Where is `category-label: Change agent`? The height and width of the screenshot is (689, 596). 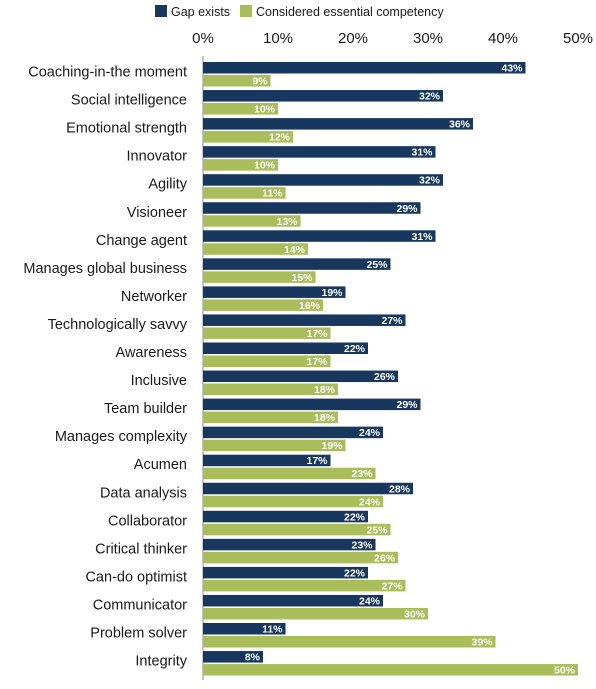 category-label: Change agent is located at coordinates (141, 241).